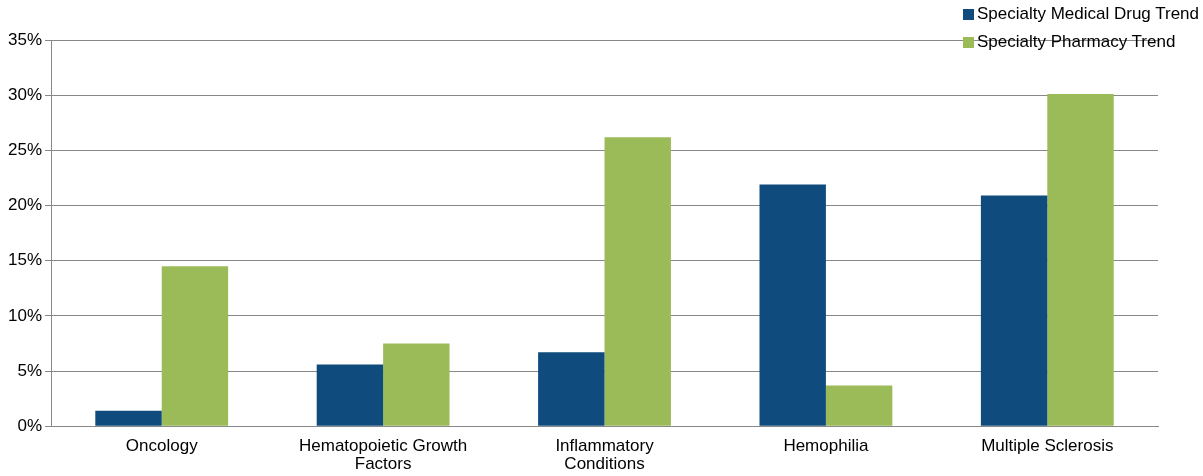 The height and width of the screenshot is (476, 1203). Describe the element at coordinates (25, 260) in the screenshot. I see `y-tick-label: 15%` at that location.